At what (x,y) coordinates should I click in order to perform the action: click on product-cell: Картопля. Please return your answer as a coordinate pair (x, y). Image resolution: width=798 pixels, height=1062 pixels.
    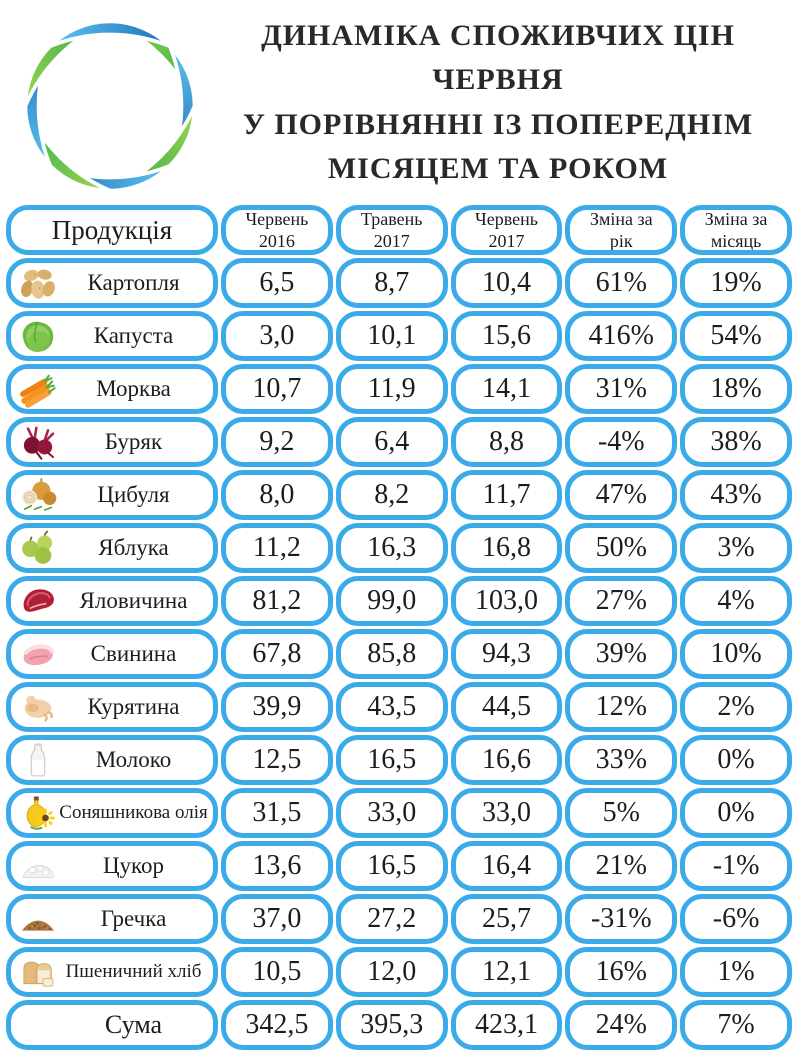
    Looking at the image, I should click on (112, 283).